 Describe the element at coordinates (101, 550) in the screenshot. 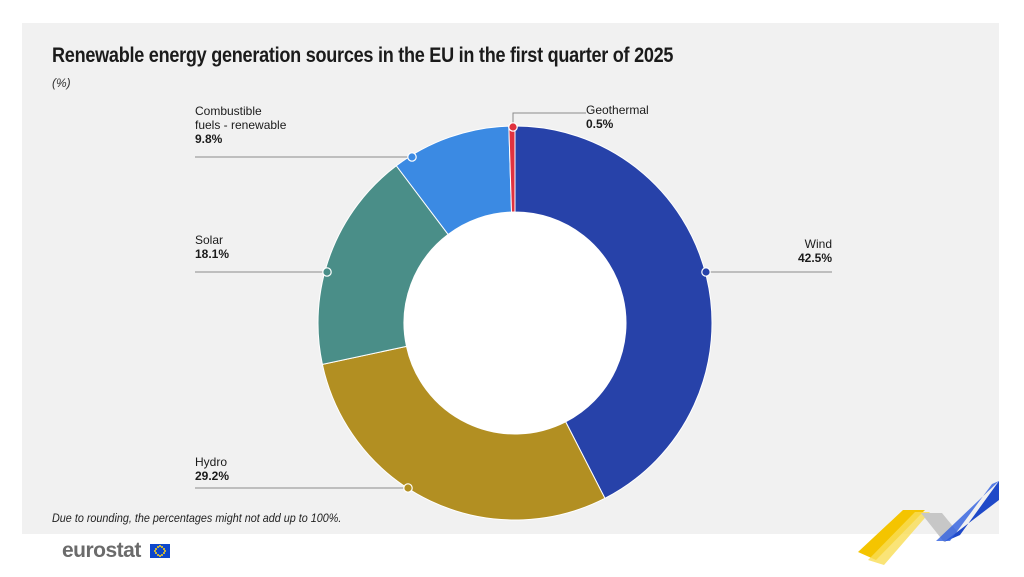

I see `eurostat-logo: eurostat` at that location.